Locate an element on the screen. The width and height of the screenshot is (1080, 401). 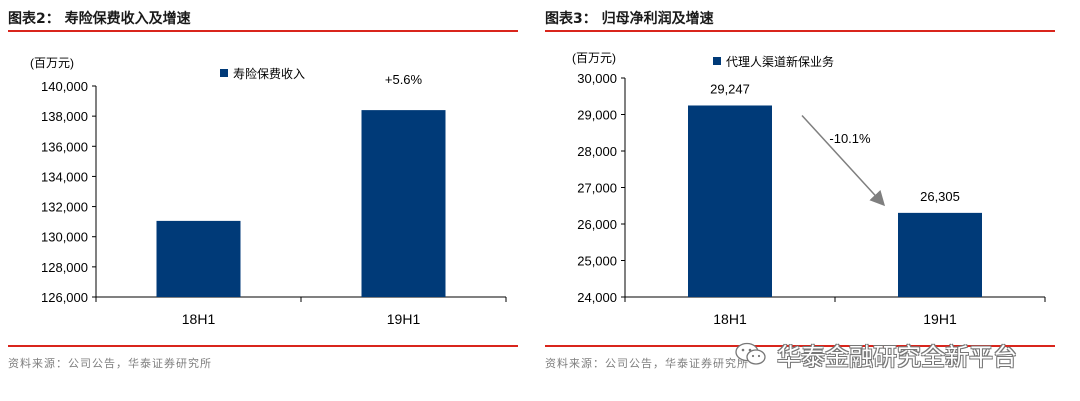
watermark: 华泰金融研究全新平台 is located at coordinates (895, 353).